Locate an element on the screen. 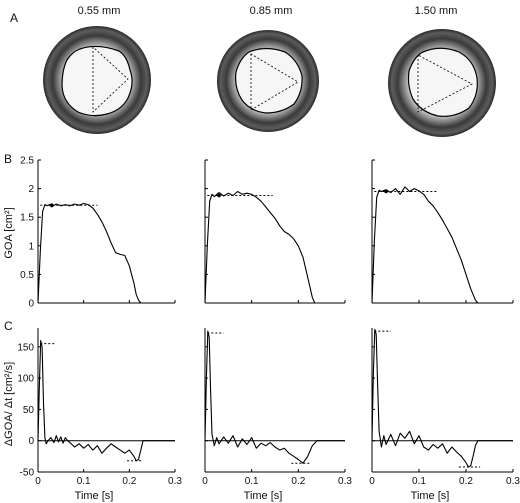 This screenshot has width=520, height=503. y-tick-label: -50 is located at coordinates (27, 473).